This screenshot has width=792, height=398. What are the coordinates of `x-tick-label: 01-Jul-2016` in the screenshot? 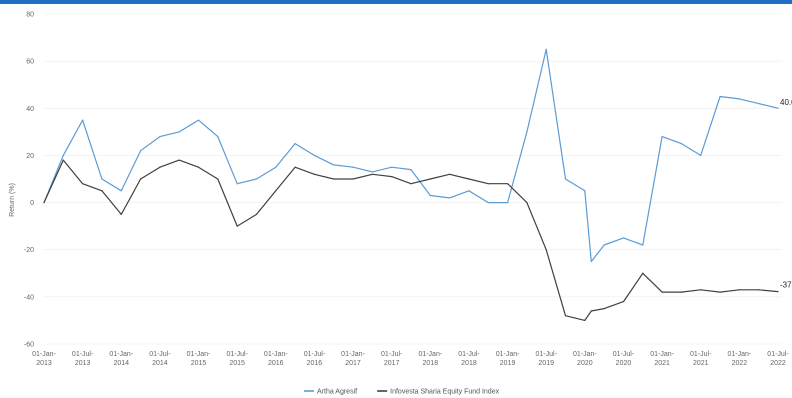 It's located at (315, 359).